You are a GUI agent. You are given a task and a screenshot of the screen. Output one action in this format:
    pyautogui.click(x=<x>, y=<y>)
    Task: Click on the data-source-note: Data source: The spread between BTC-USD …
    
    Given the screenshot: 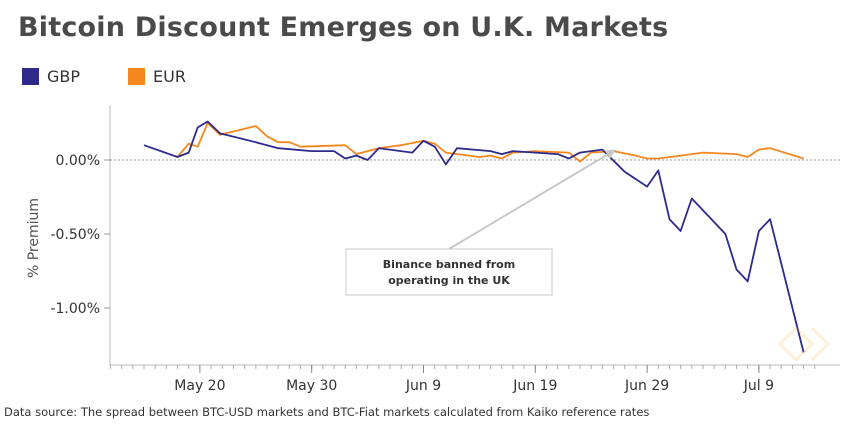 What is the action you would take?
    pyautogui.click(x=327, y=412)
    